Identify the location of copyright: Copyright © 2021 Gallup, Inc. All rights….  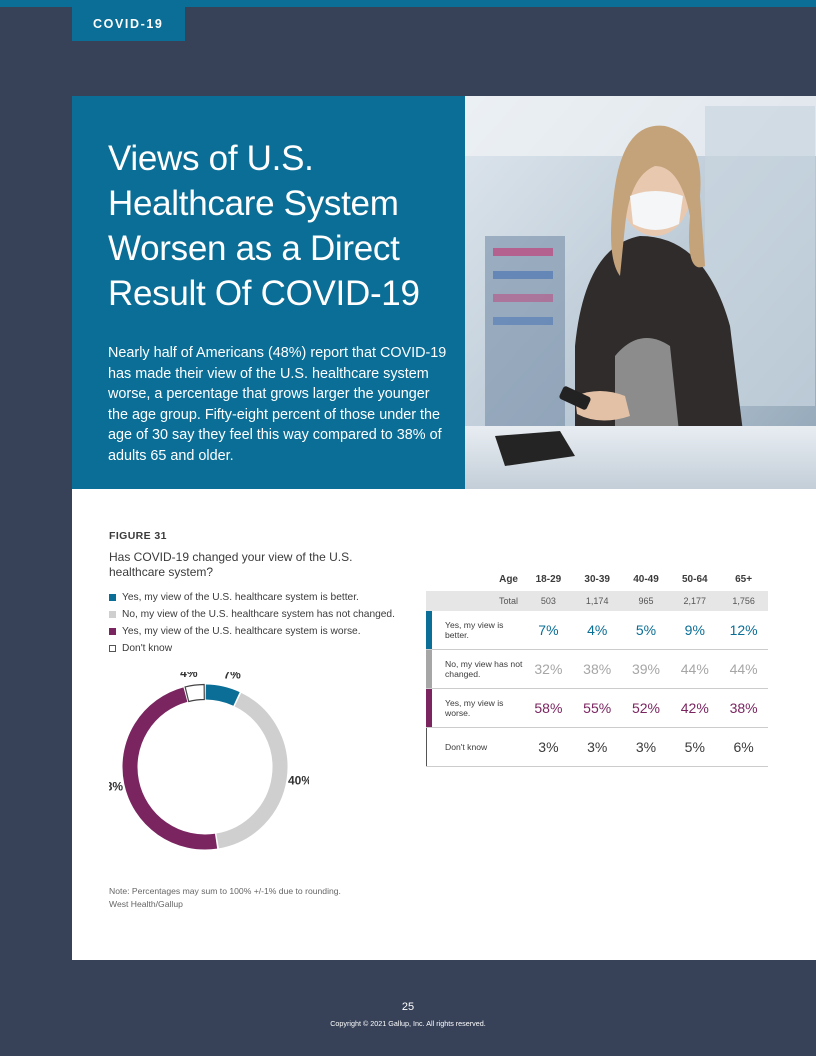
(408, 1023).